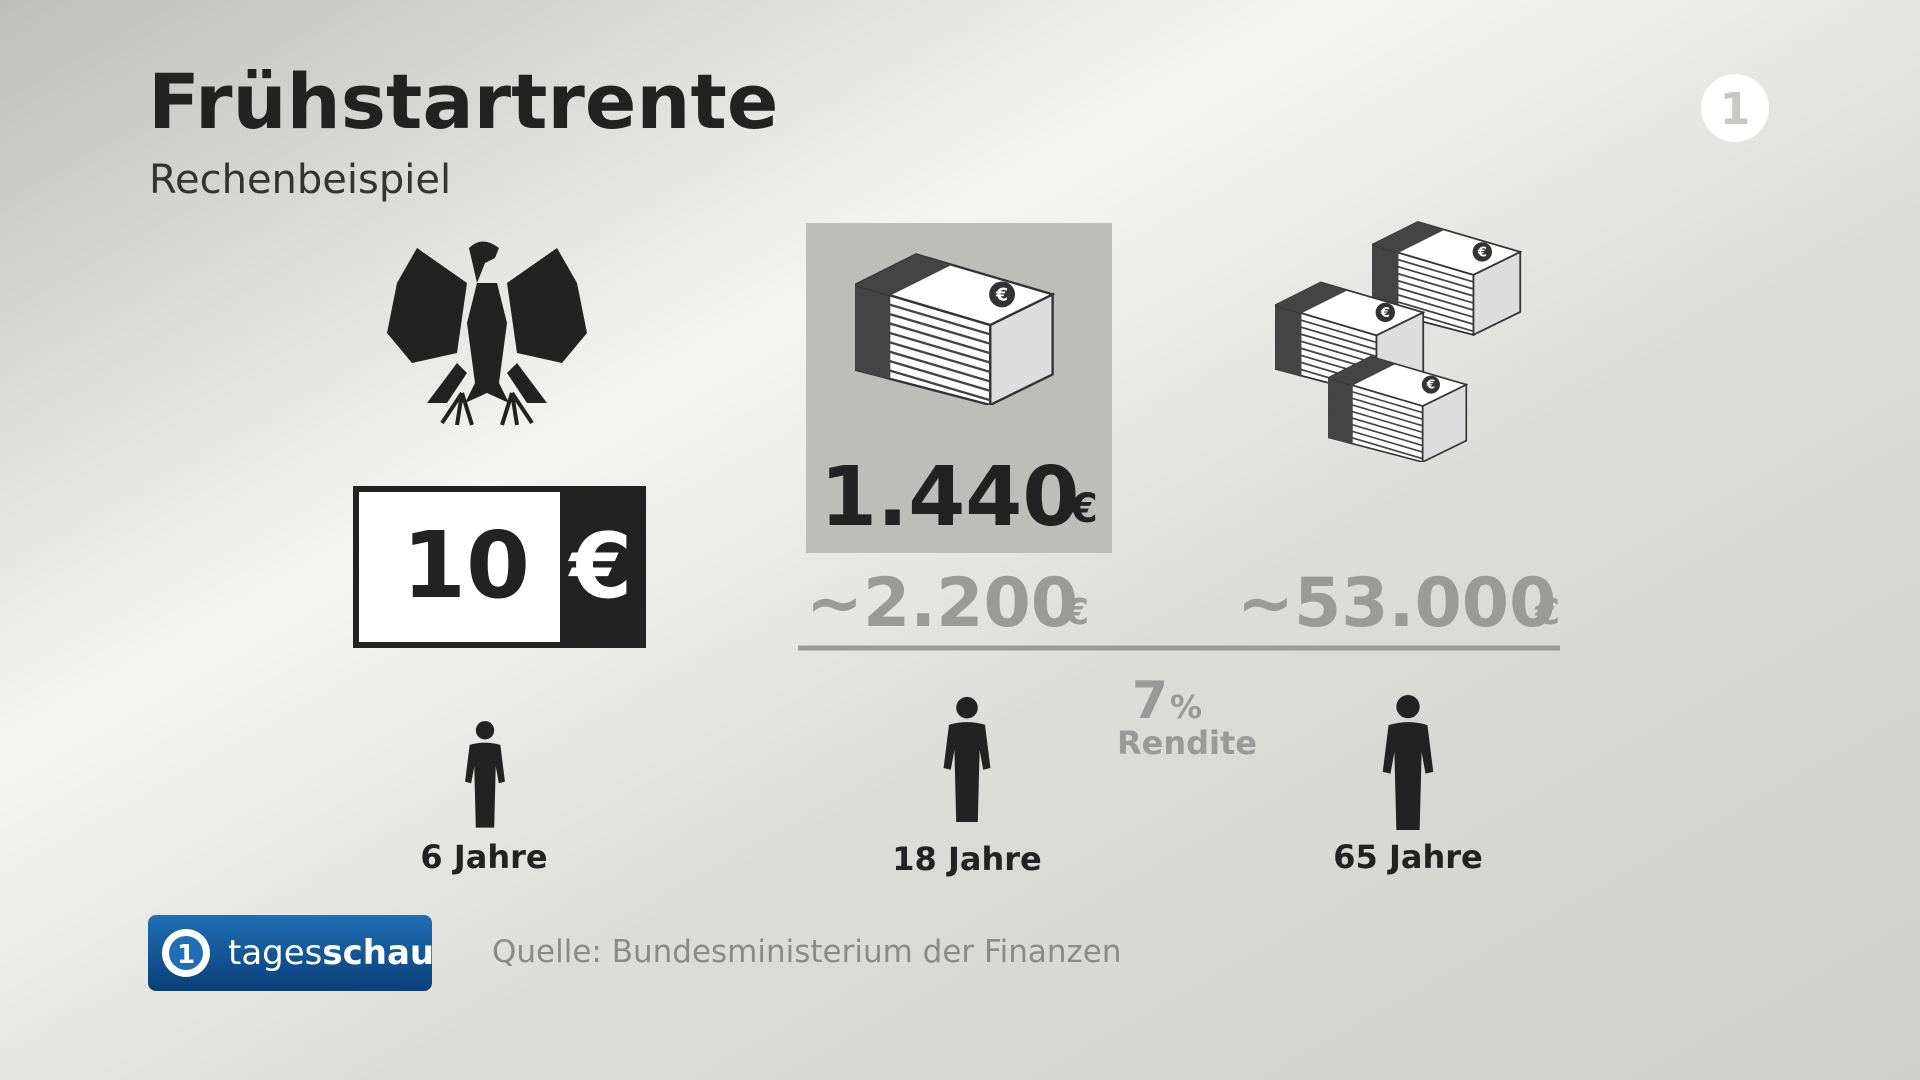 The width and height of the screenshot is (1920, 1080). I want to click on svg-text: tagesschau, so click(331, 953).